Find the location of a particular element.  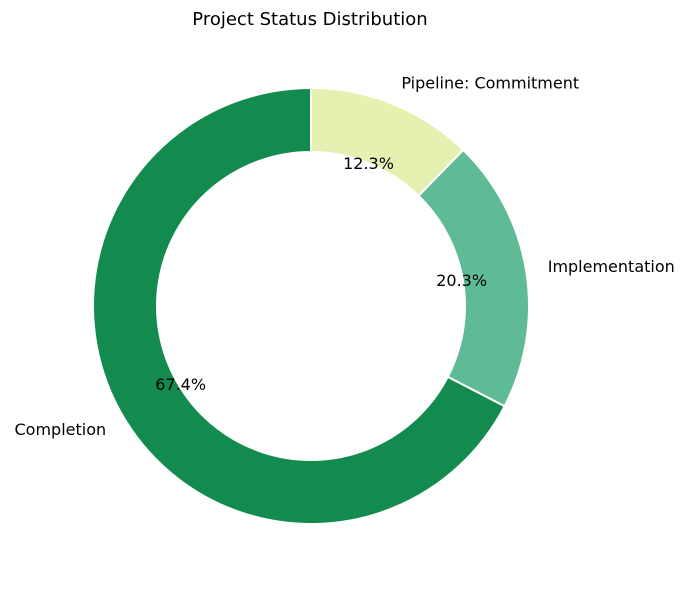

chart-title: Project Status Distribution is located at coordinates (309, 19).